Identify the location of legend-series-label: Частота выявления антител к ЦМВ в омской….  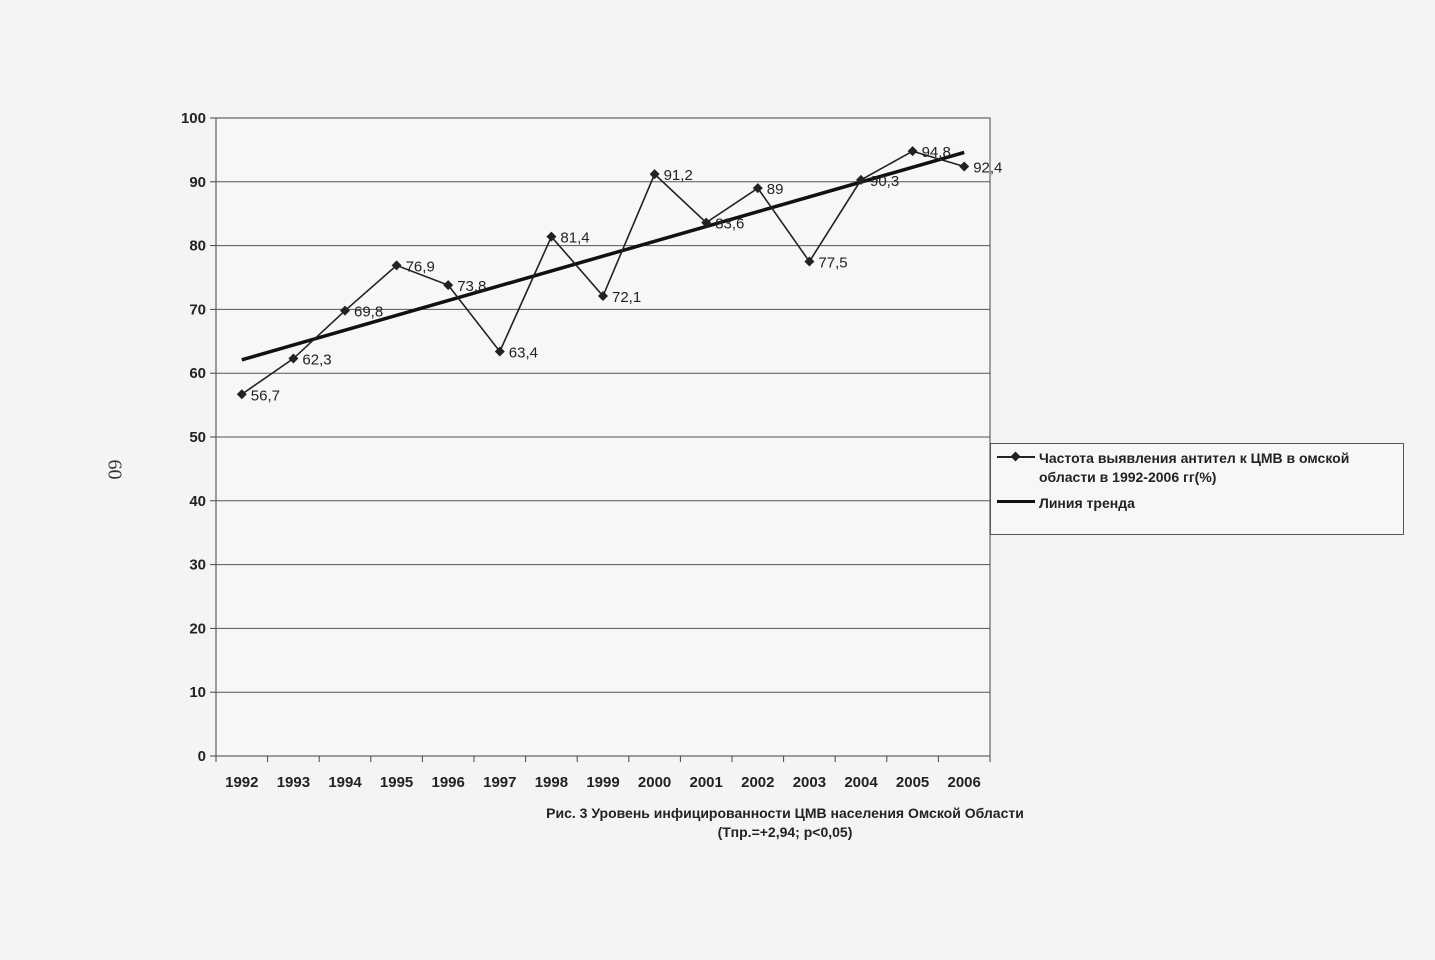
(1194, 467).